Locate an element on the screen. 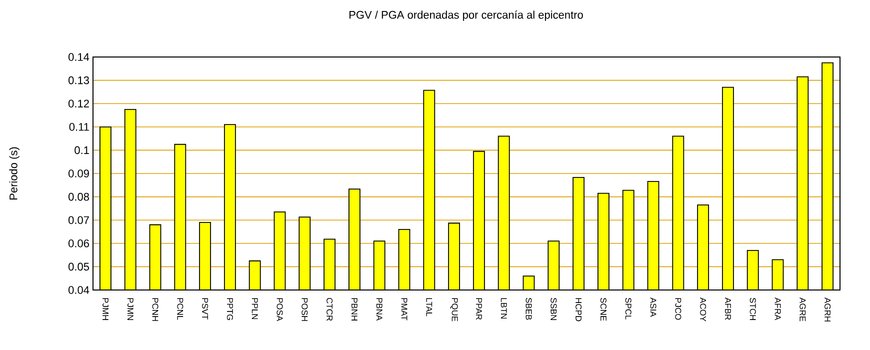 The width and height of the screenshot is (870, 350). x-tick-label: PQUE is located at coordinates (454, 310).